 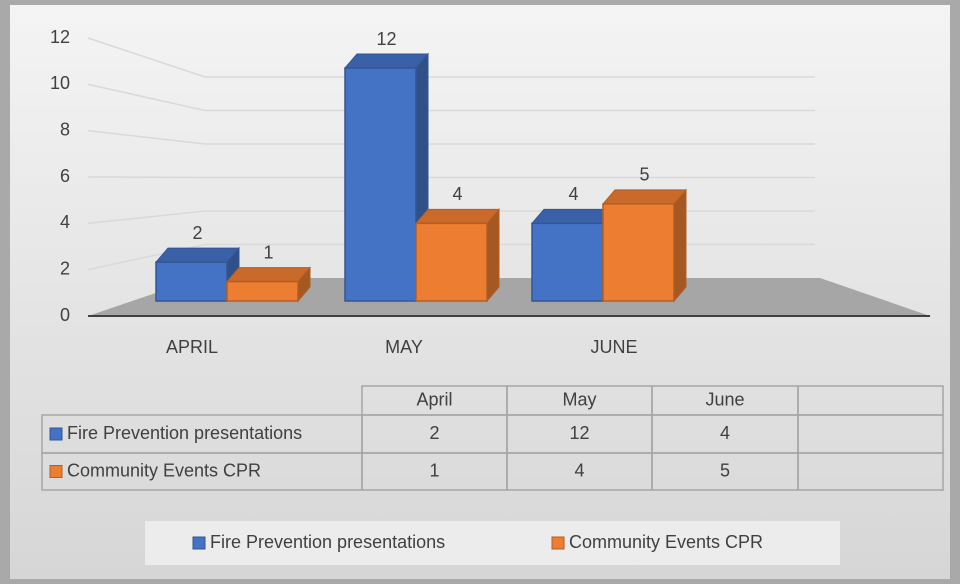 I want to click on legend-label: Fire Prevention presentations, so click(x=327, y=542).